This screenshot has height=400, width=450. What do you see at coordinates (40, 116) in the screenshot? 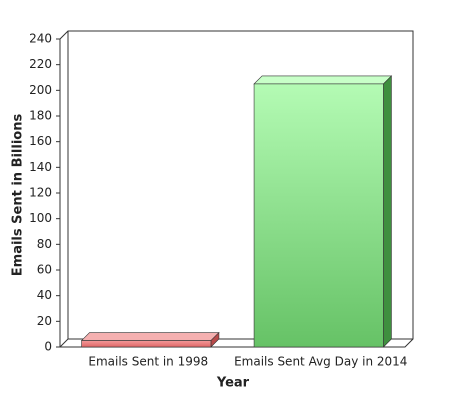
I see `y-tick-label: 180` at bounding box center [40, 116].